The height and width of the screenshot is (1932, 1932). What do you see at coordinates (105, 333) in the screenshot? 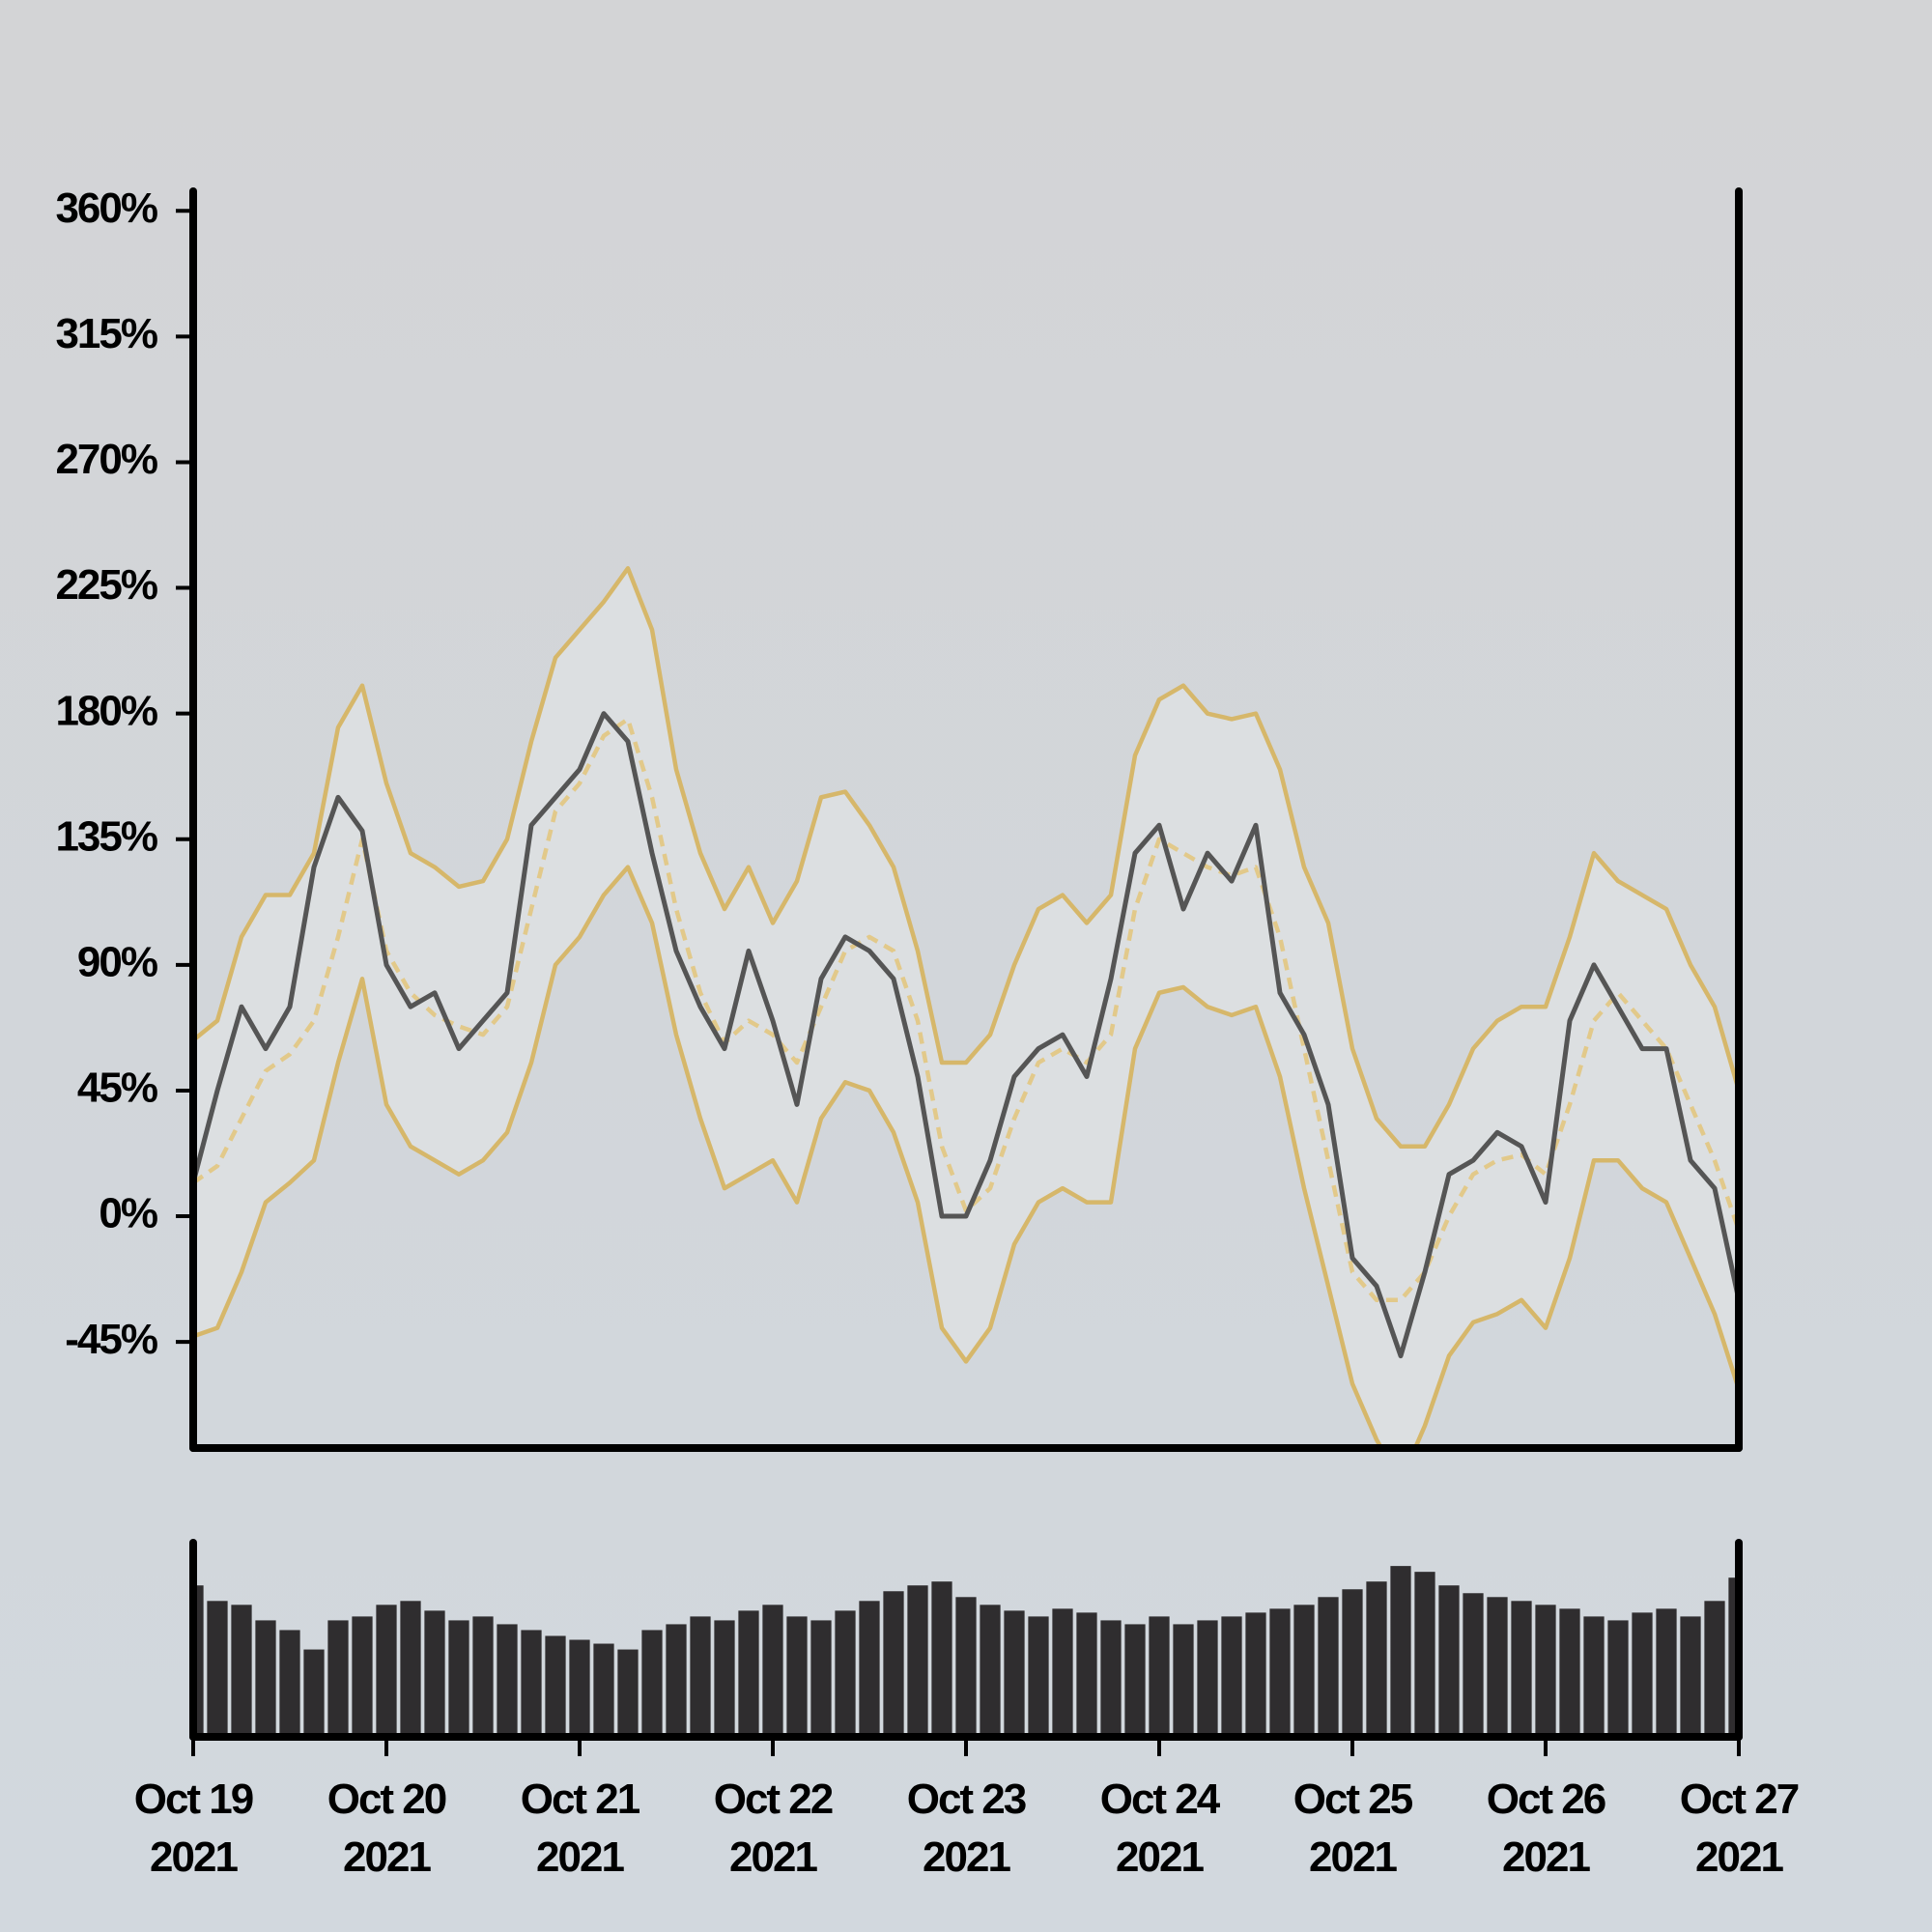
I see `y-tick-label: 315%` at bounding box center [105, 333].